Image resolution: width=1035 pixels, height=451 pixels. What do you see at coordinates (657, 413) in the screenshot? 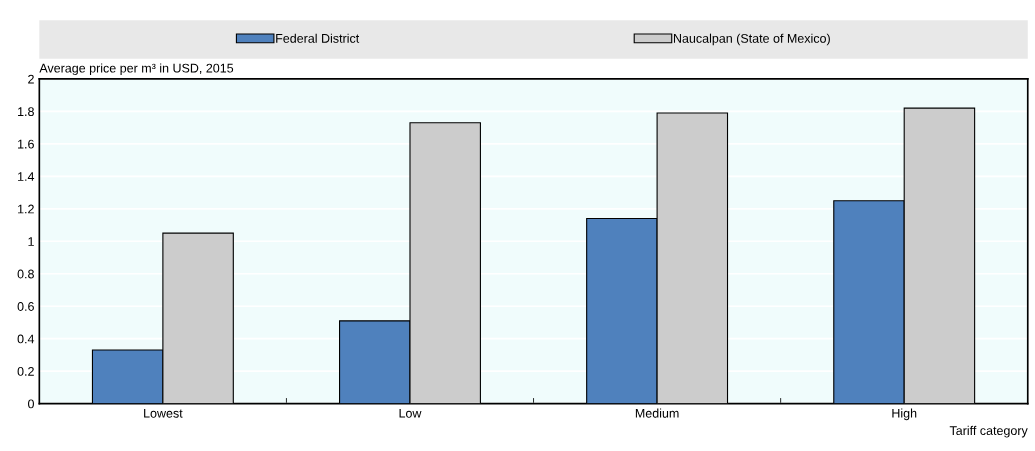
I see `x-tick-label: Medium` at bounding box center [657, 413].